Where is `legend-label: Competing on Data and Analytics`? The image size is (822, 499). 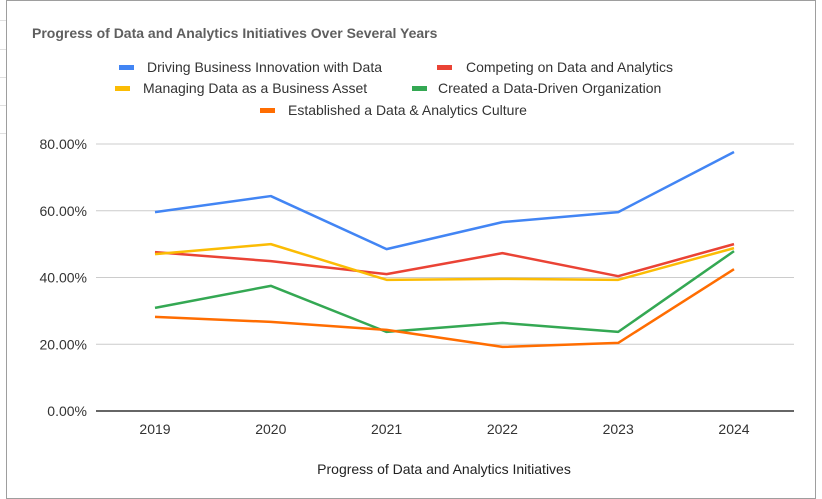 legend-label: Competing on Data and Analytics is located at coordinates (569, 67).